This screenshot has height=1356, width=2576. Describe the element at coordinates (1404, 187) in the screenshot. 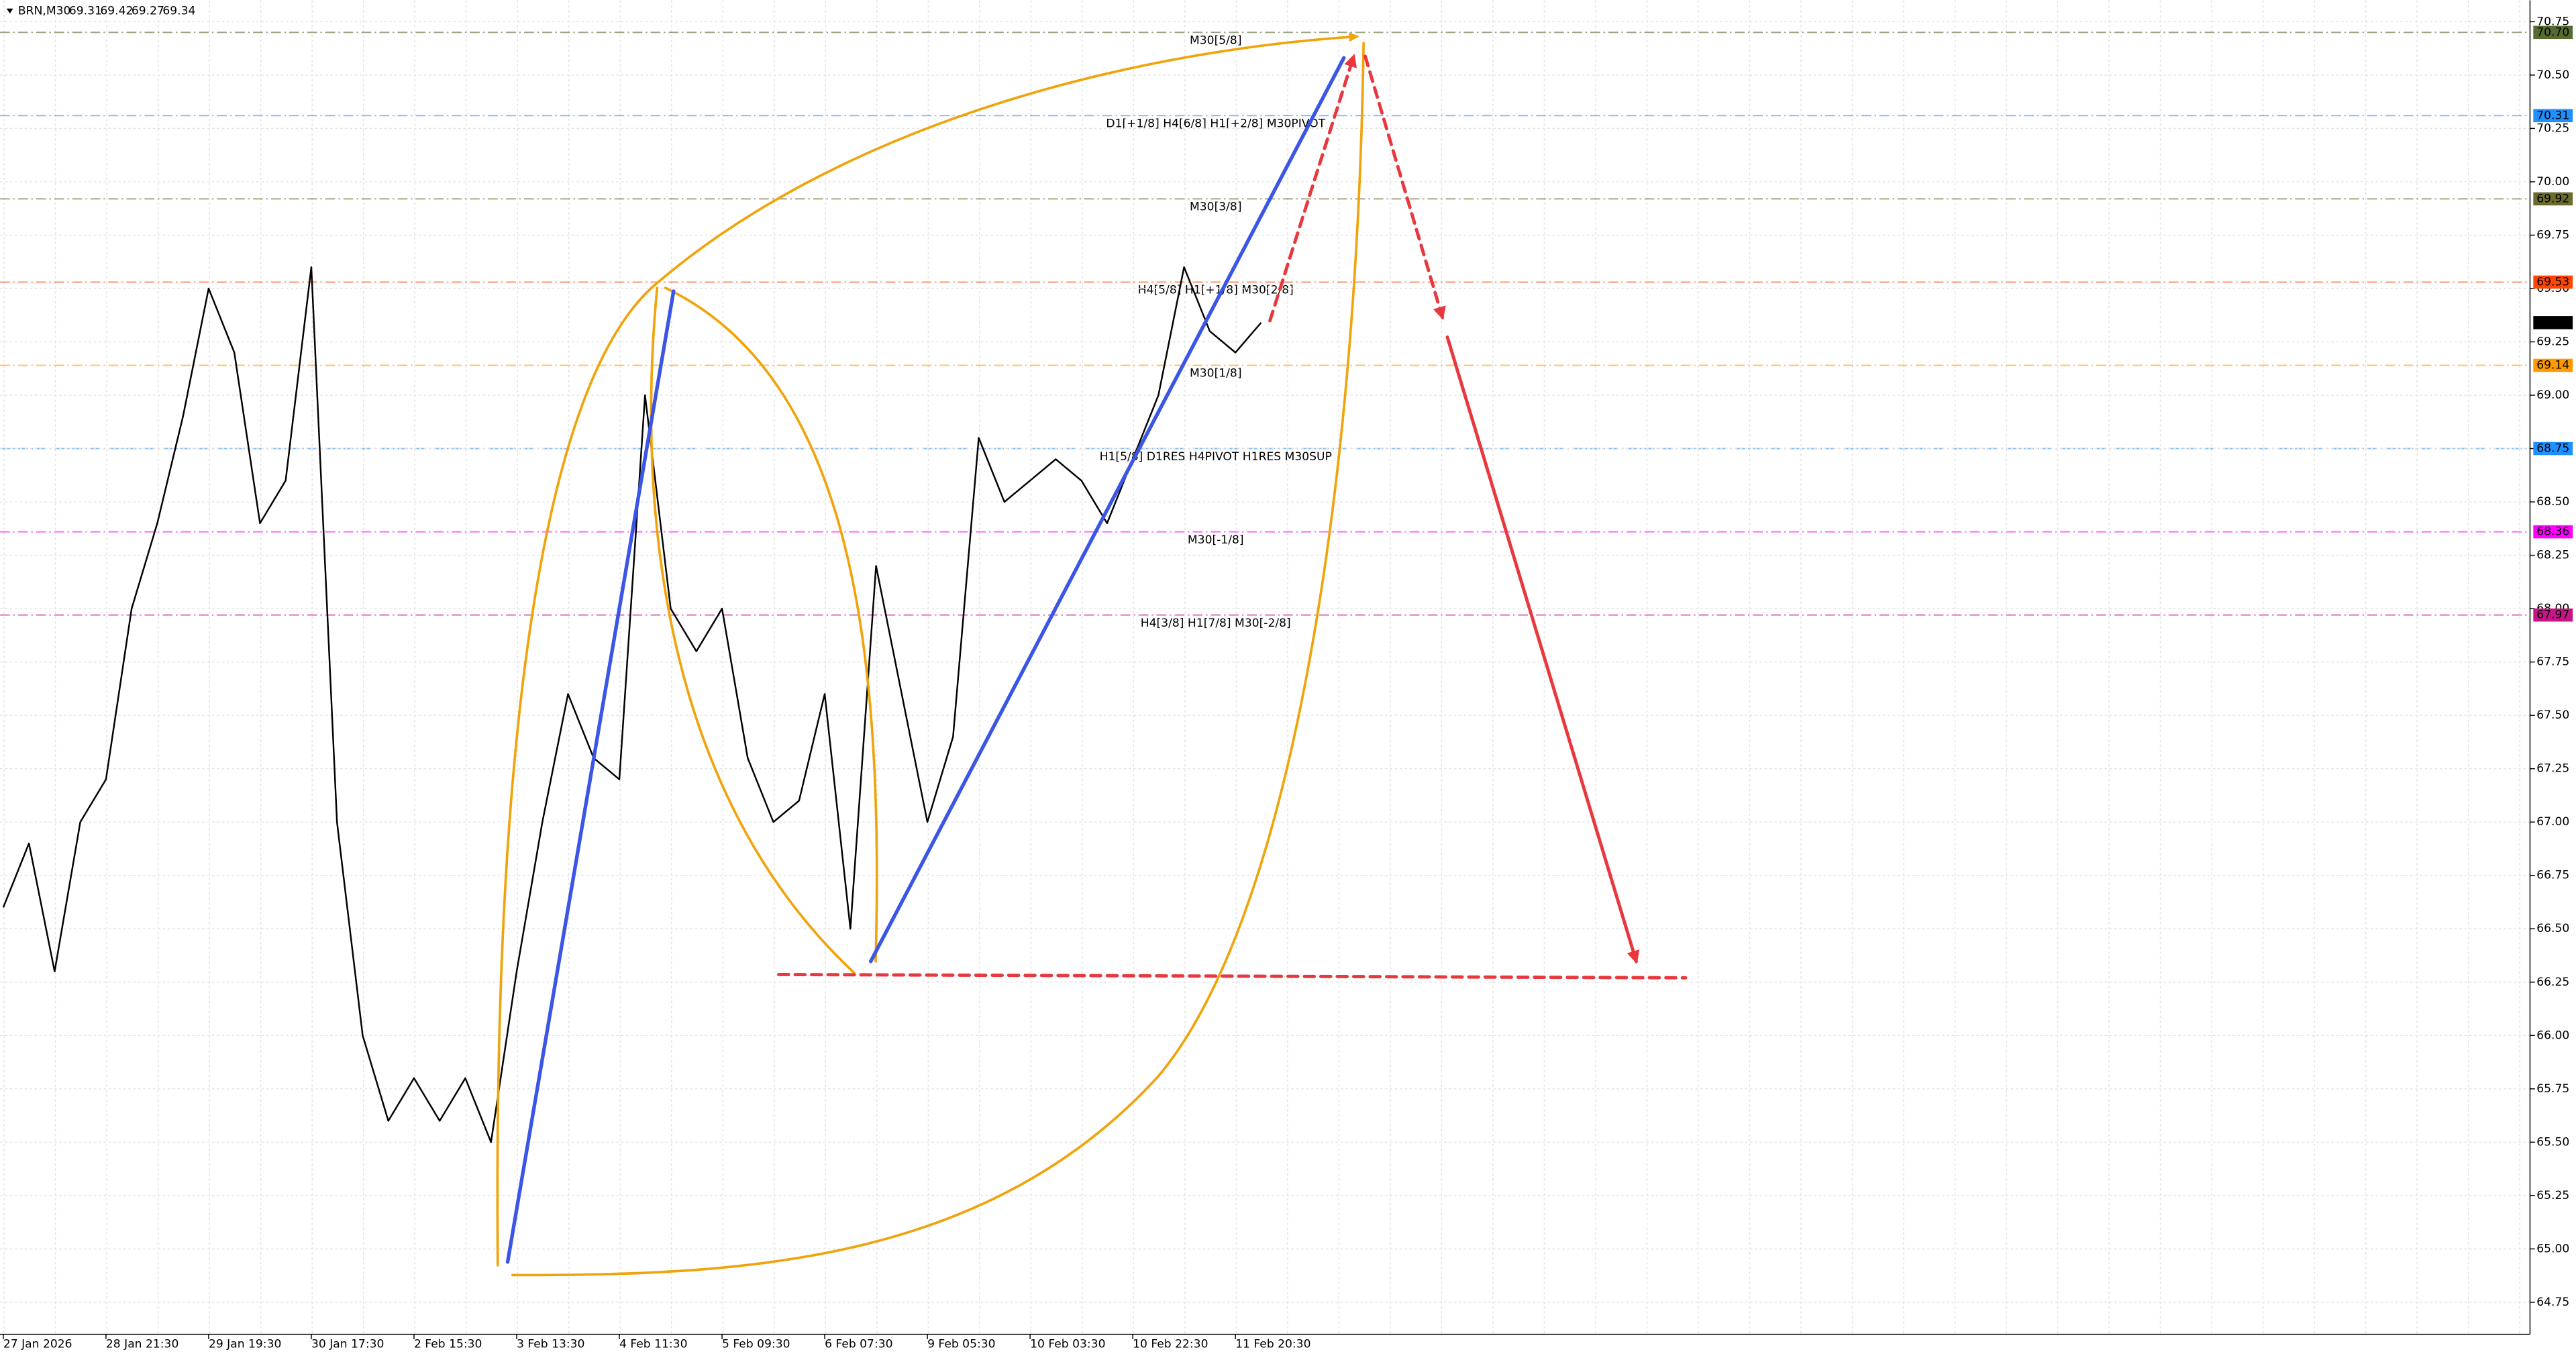

I see `red-dash-down` at that location.